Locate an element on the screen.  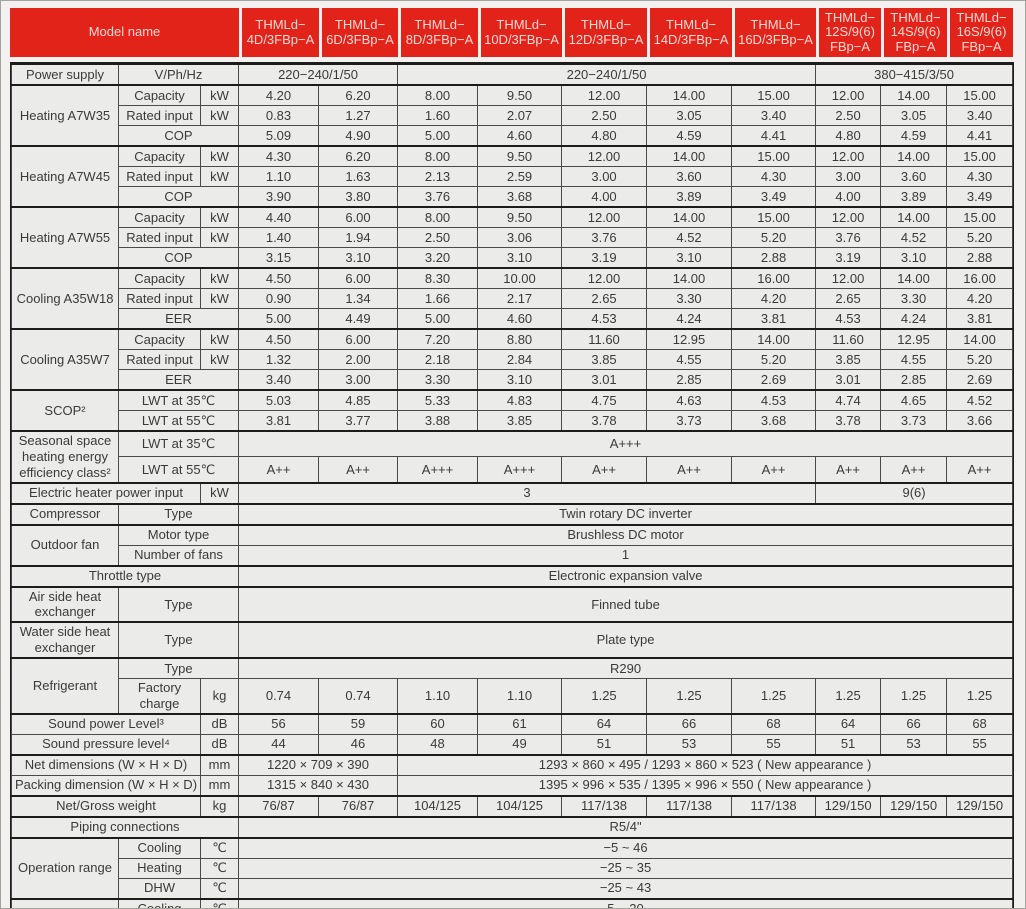
spec-cell: Rated input is located at coordinates (159, 237).